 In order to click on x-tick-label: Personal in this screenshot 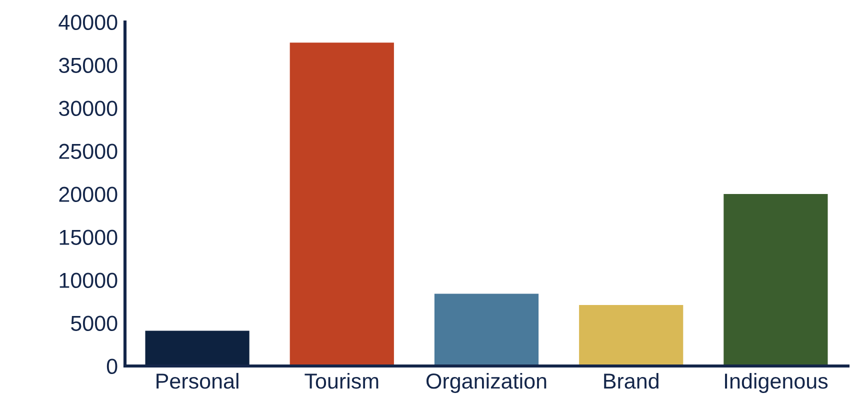, I will do `click(197, 380)`.